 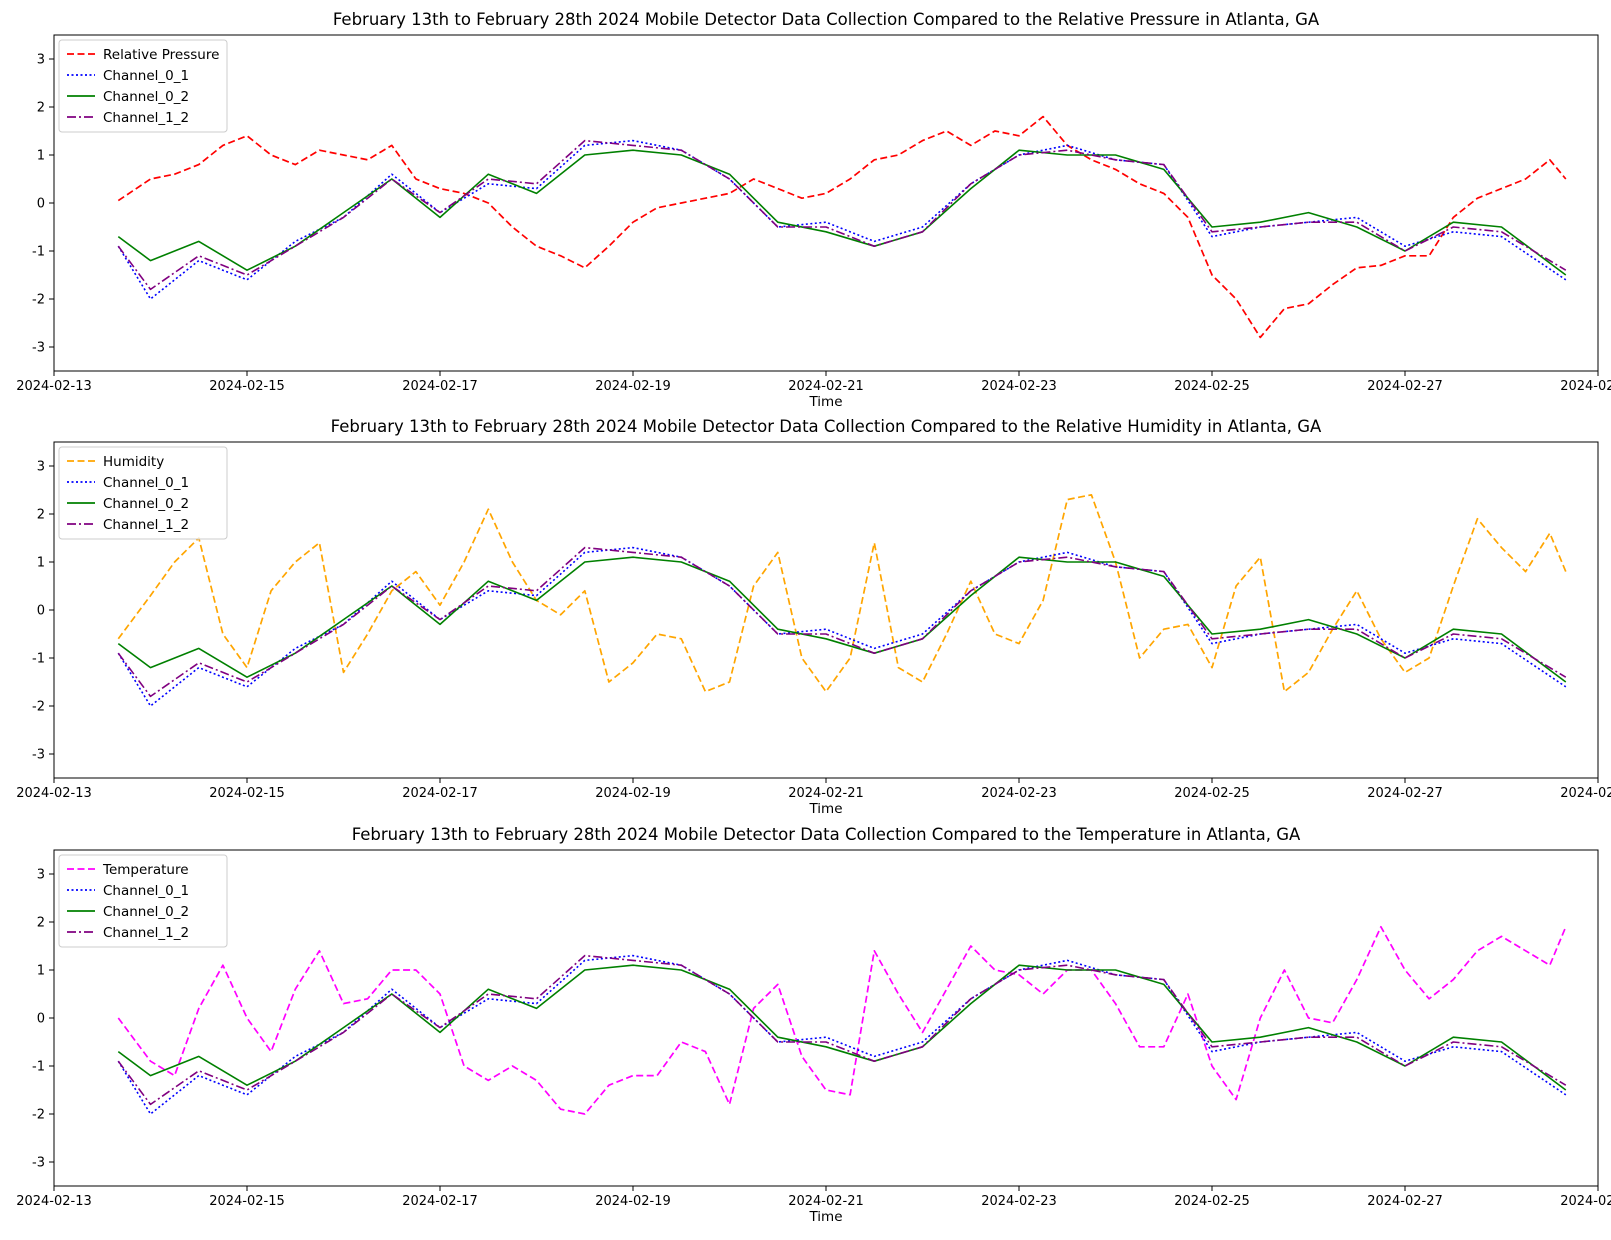 What do you see at coordinates (145, 870) in the screenshot?
I see `legend-label-temperature: Temperature` at bounding box center [145, 870].